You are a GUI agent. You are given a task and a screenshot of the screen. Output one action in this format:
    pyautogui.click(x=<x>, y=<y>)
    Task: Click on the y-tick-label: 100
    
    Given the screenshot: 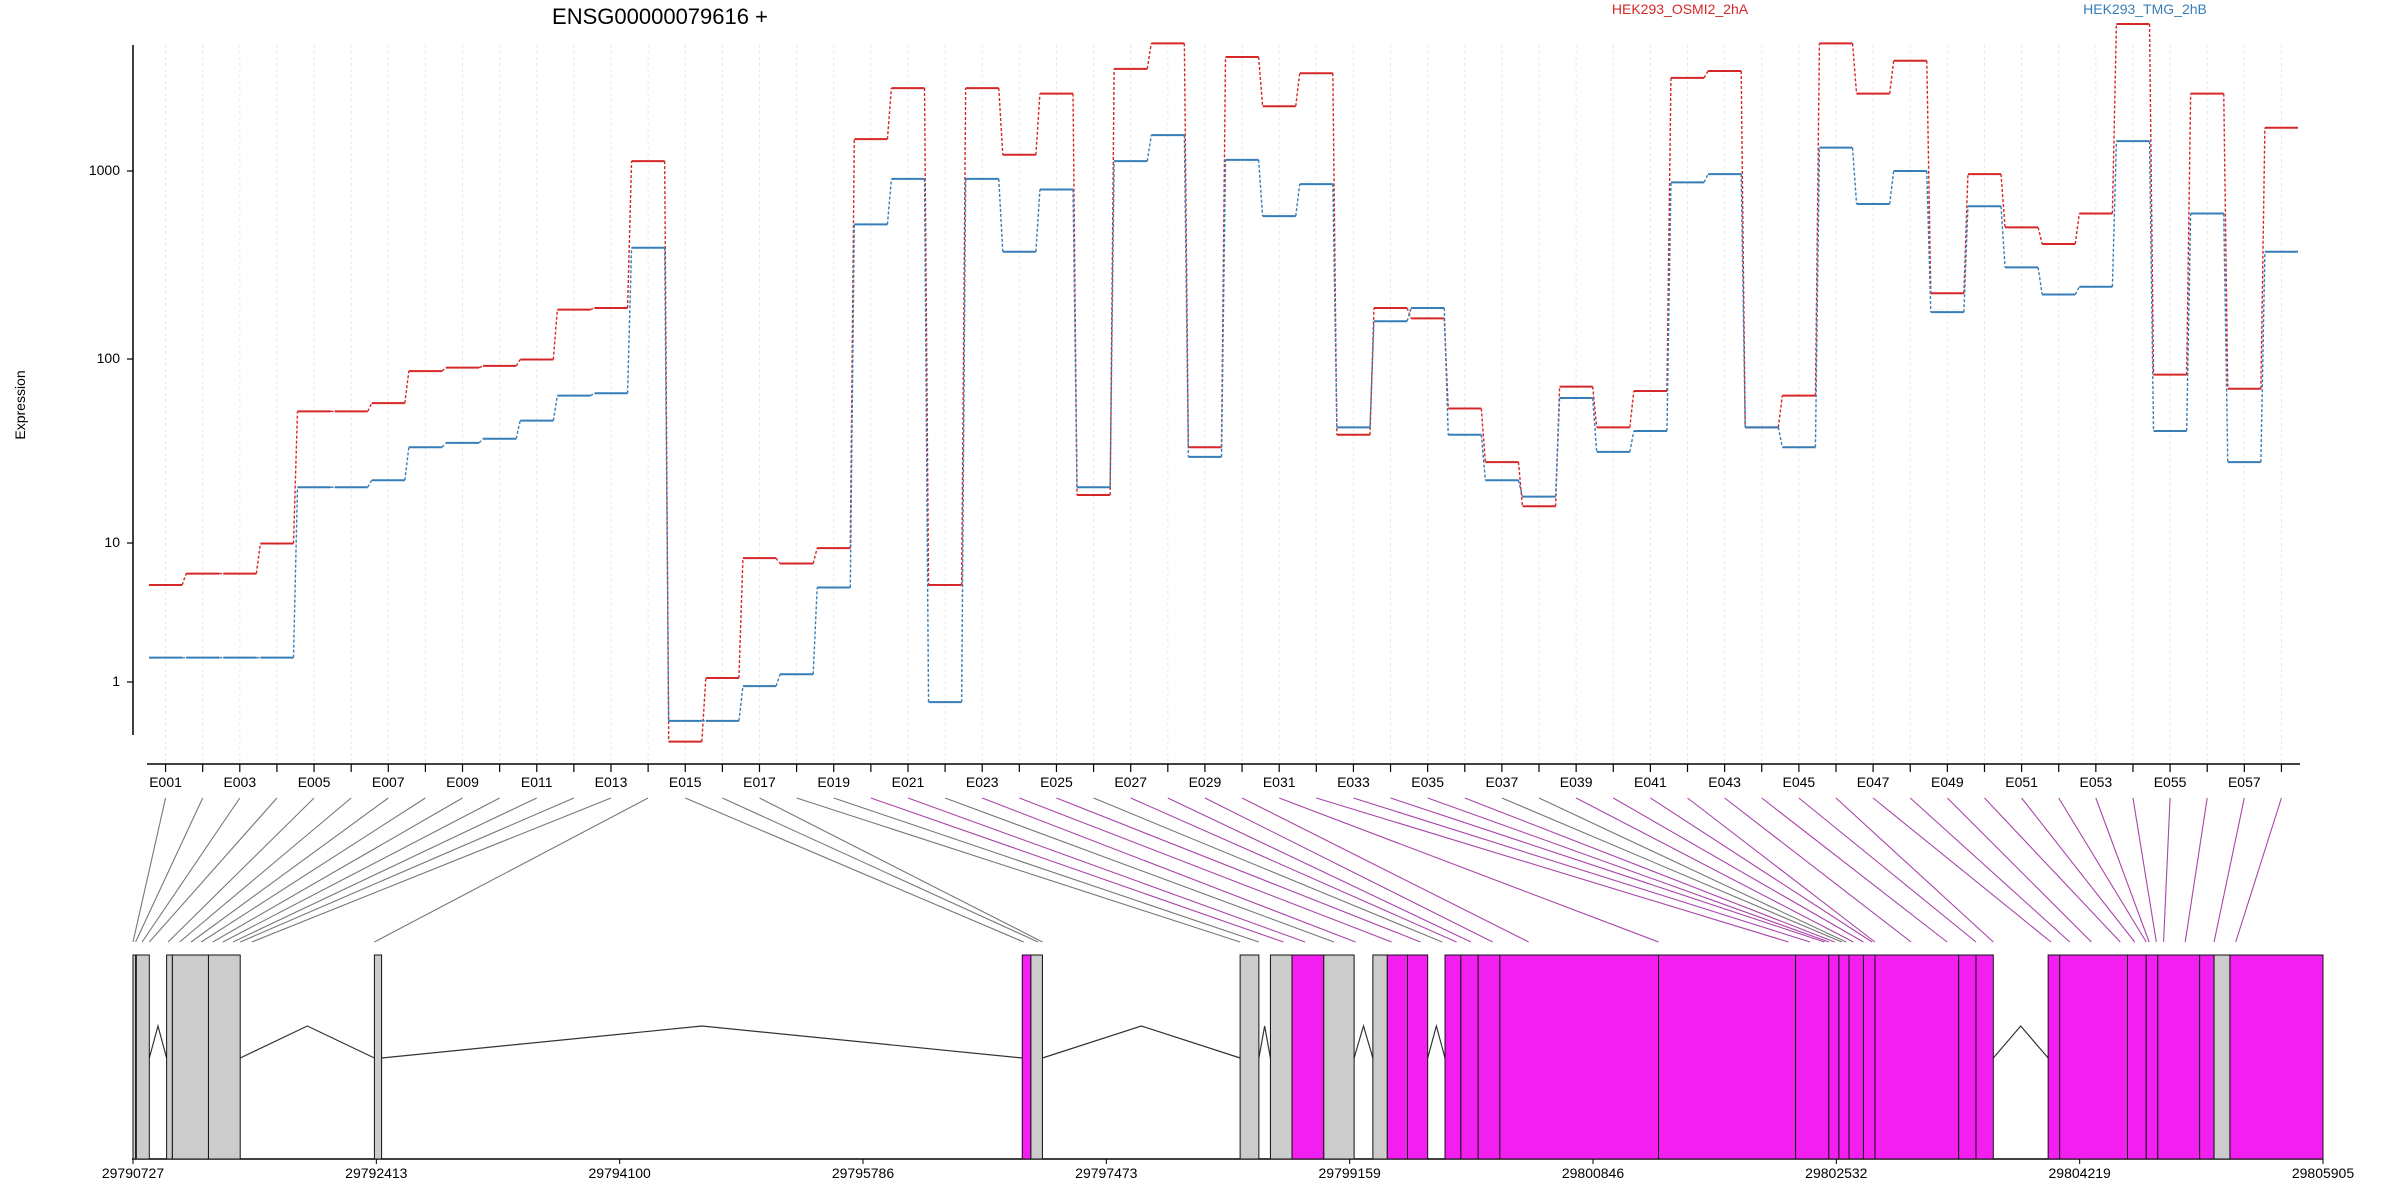 What is the action you would take?
    pyautogui.click(x=109, y=358)
    